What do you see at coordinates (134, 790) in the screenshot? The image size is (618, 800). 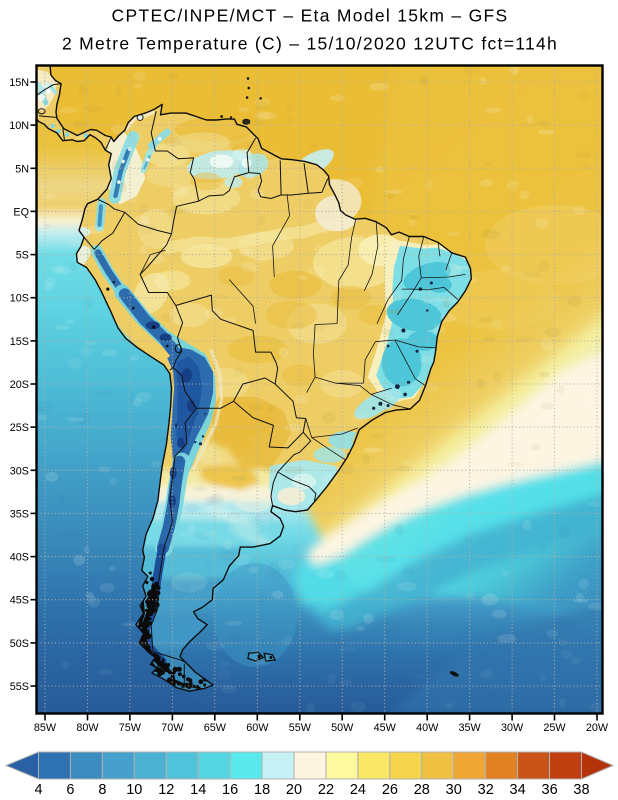 I see `svg-text: 10` at bounding box center [134, 790].